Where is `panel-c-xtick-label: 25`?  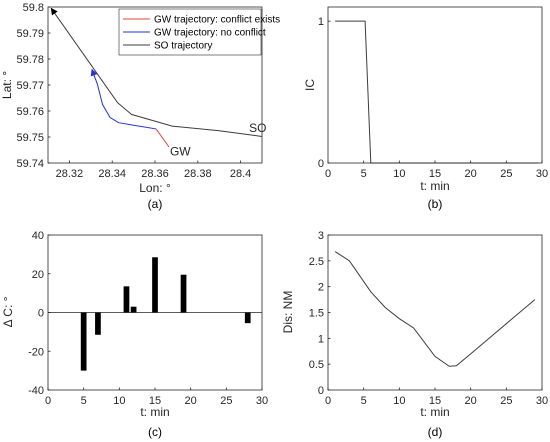
panel-c-xtick-label: 25 is located at coordinates (226, 401).